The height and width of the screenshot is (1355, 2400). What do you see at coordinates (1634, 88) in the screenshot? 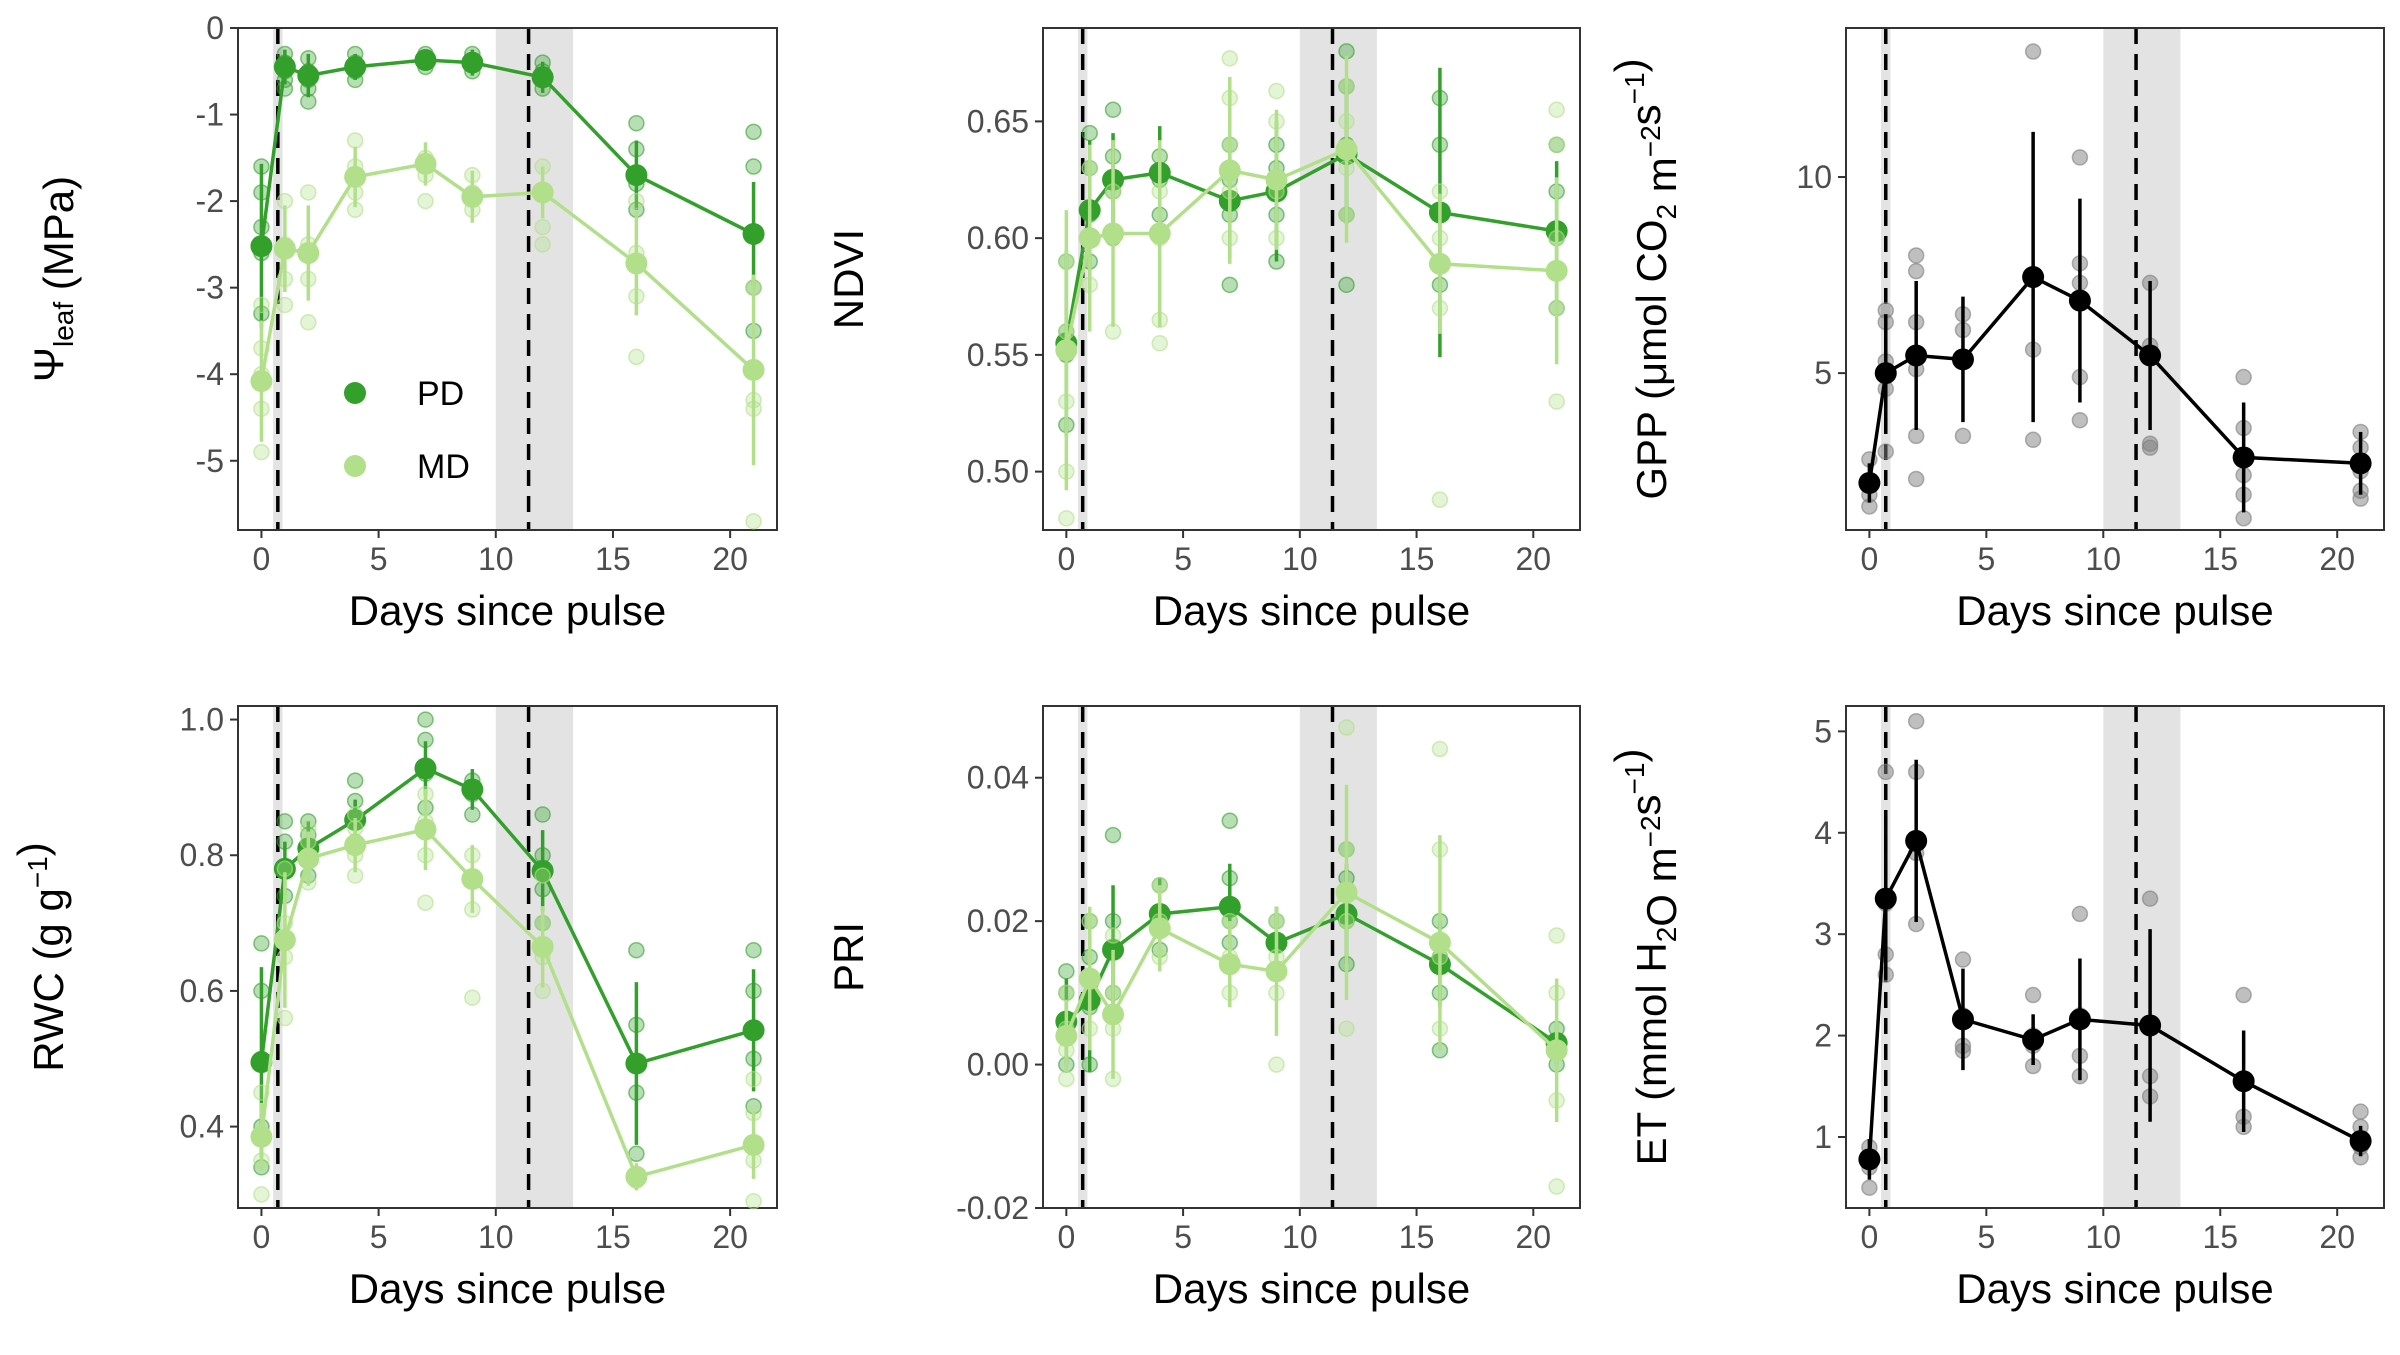
I see `gpp-y-axis-title-part: −1` at bounding box center [1634, 88].